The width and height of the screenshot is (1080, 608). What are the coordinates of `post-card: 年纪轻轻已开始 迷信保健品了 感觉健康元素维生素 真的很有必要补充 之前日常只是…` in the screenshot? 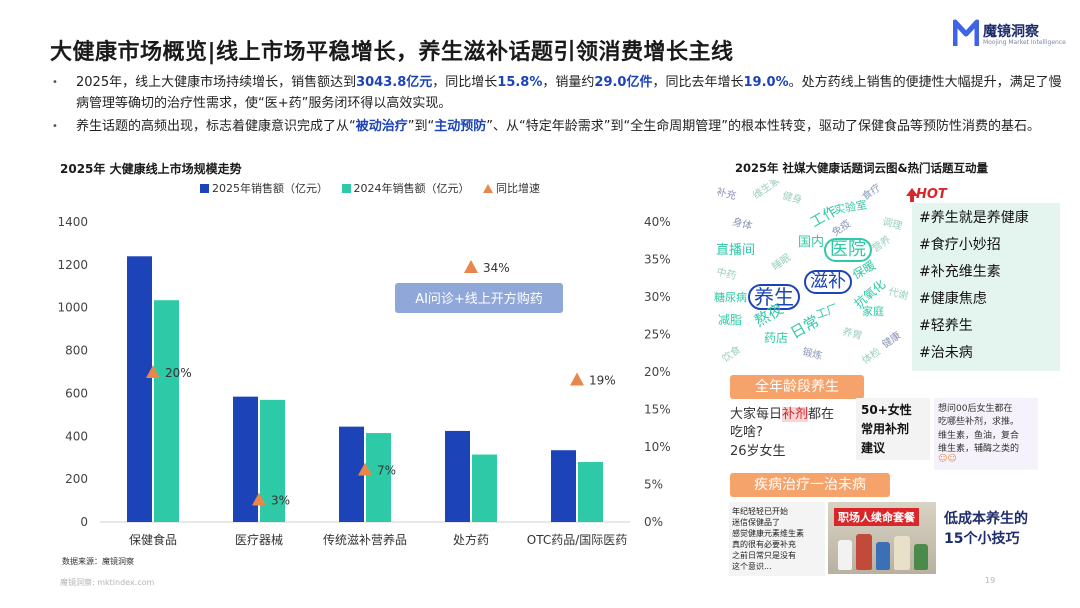 It's located at (777, 539).